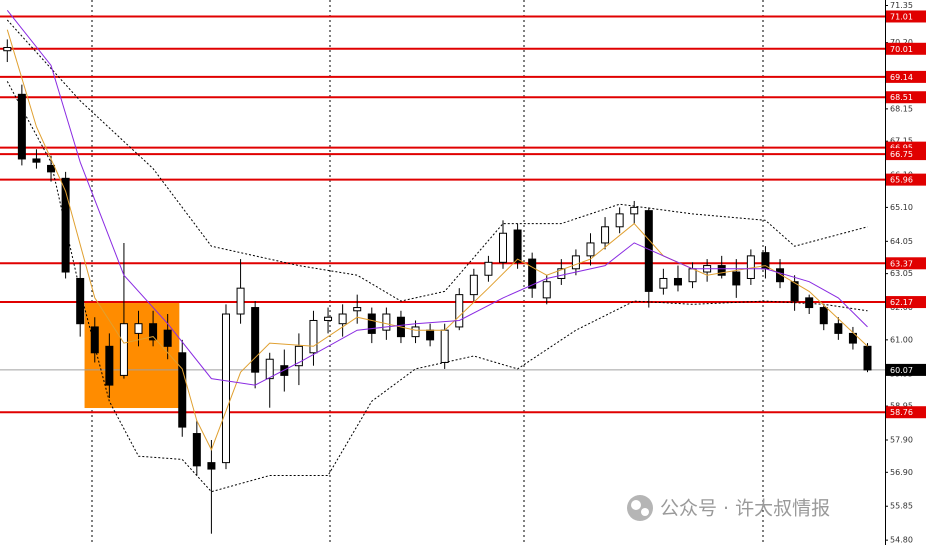  Describe the element at coordinates (901, 302) in the screenshot. I see `level-label: 62.17` at that location.